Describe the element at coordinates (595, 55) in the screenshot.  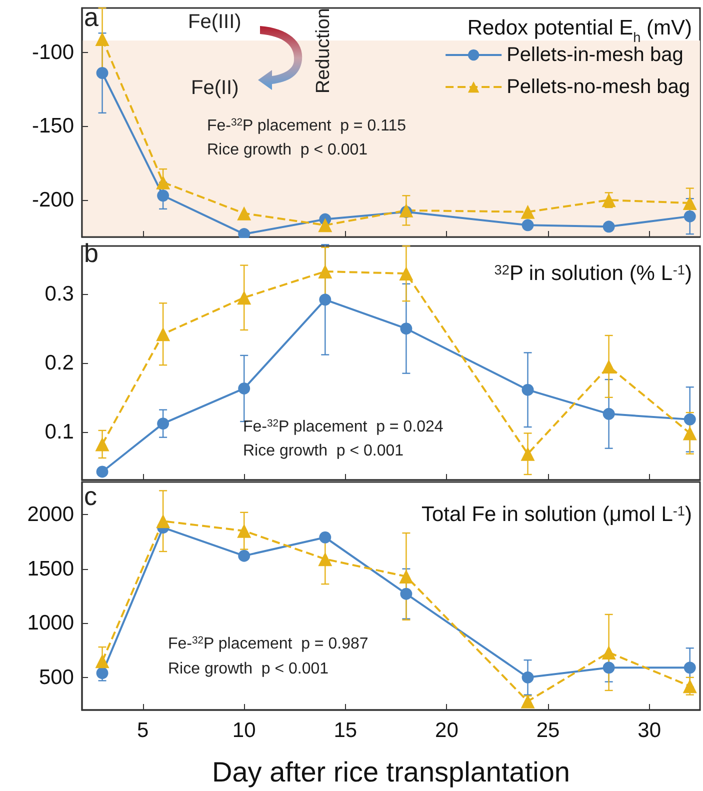
I see `legend-label: Pellets-in-mesh bag` at that location.